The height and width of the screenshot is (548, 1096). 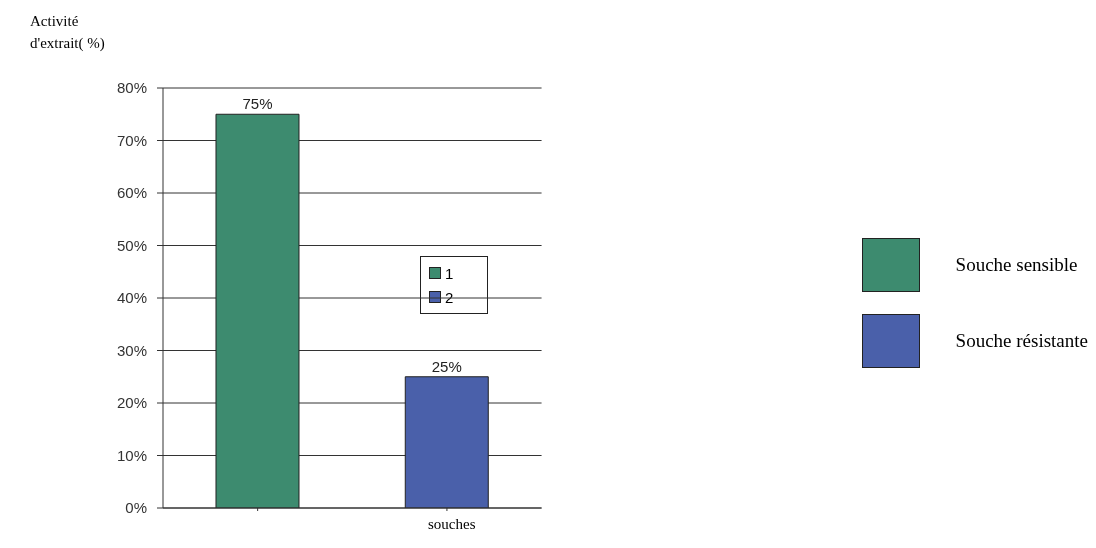 I want to click on y-axis-title: Activité d'extrait( %), so click(x=68, y=32).